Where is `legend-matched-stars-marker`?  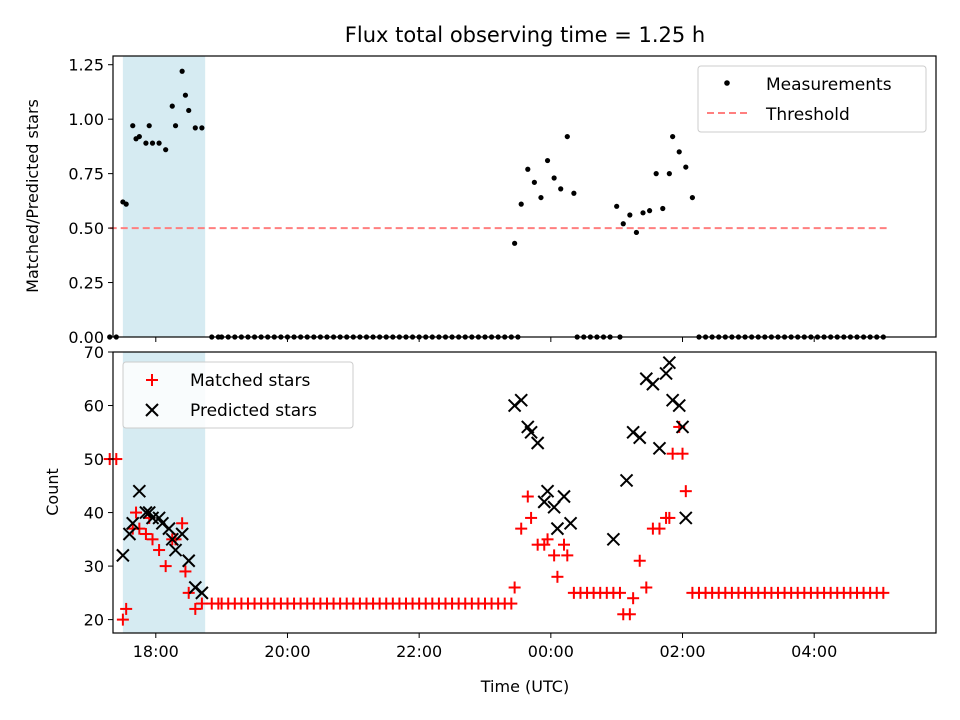 legend-matched-stars-marker is located at coordinates (152, 380).